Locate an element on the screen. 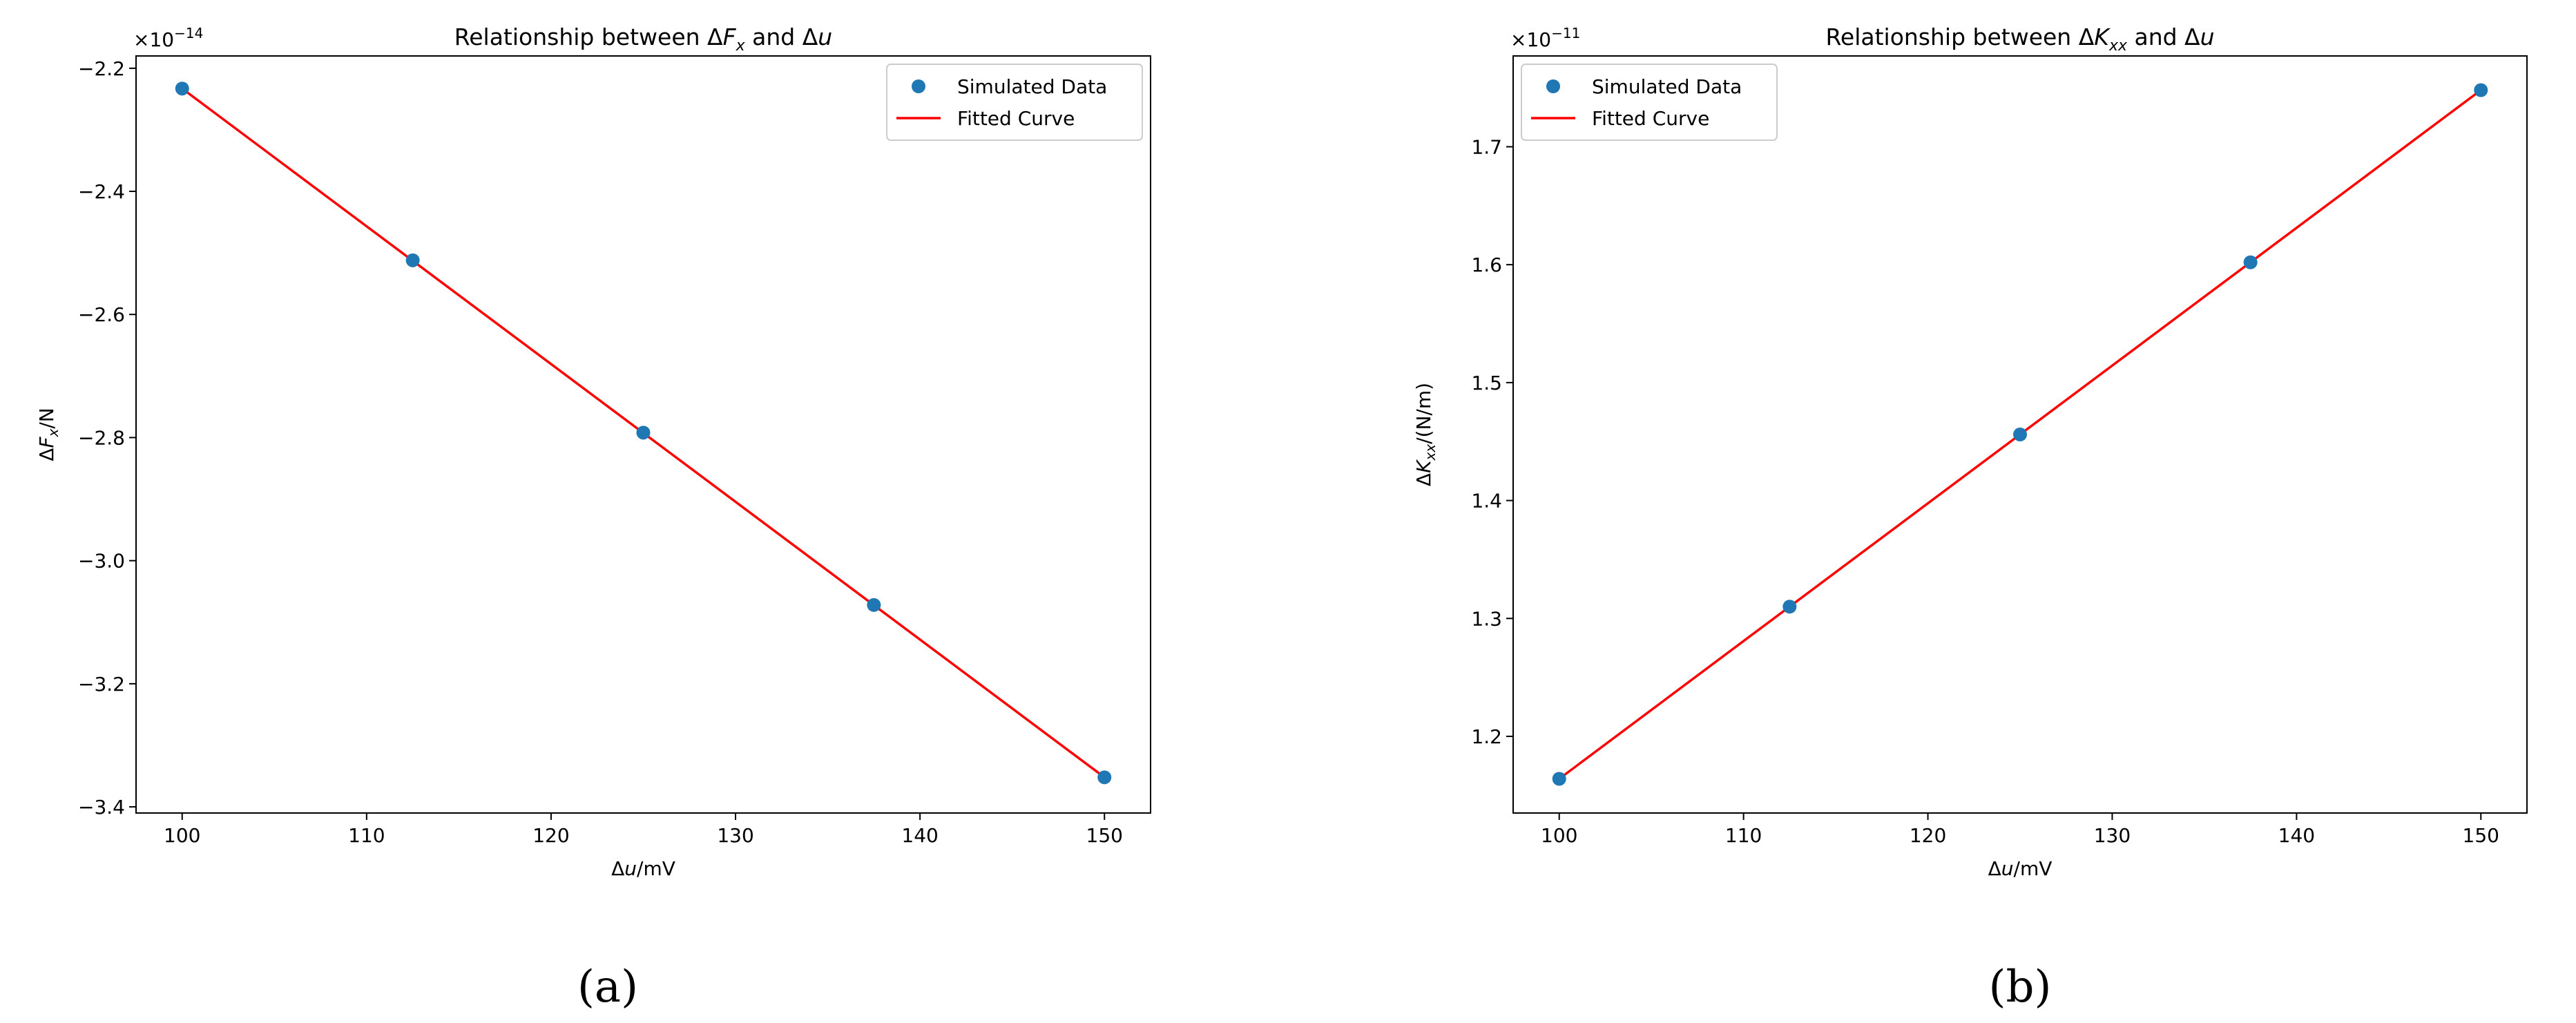 Image resolution: width=2576 pixels, height=1023 pixels. panel-caption: (a) is located at coordinates (607, 988).